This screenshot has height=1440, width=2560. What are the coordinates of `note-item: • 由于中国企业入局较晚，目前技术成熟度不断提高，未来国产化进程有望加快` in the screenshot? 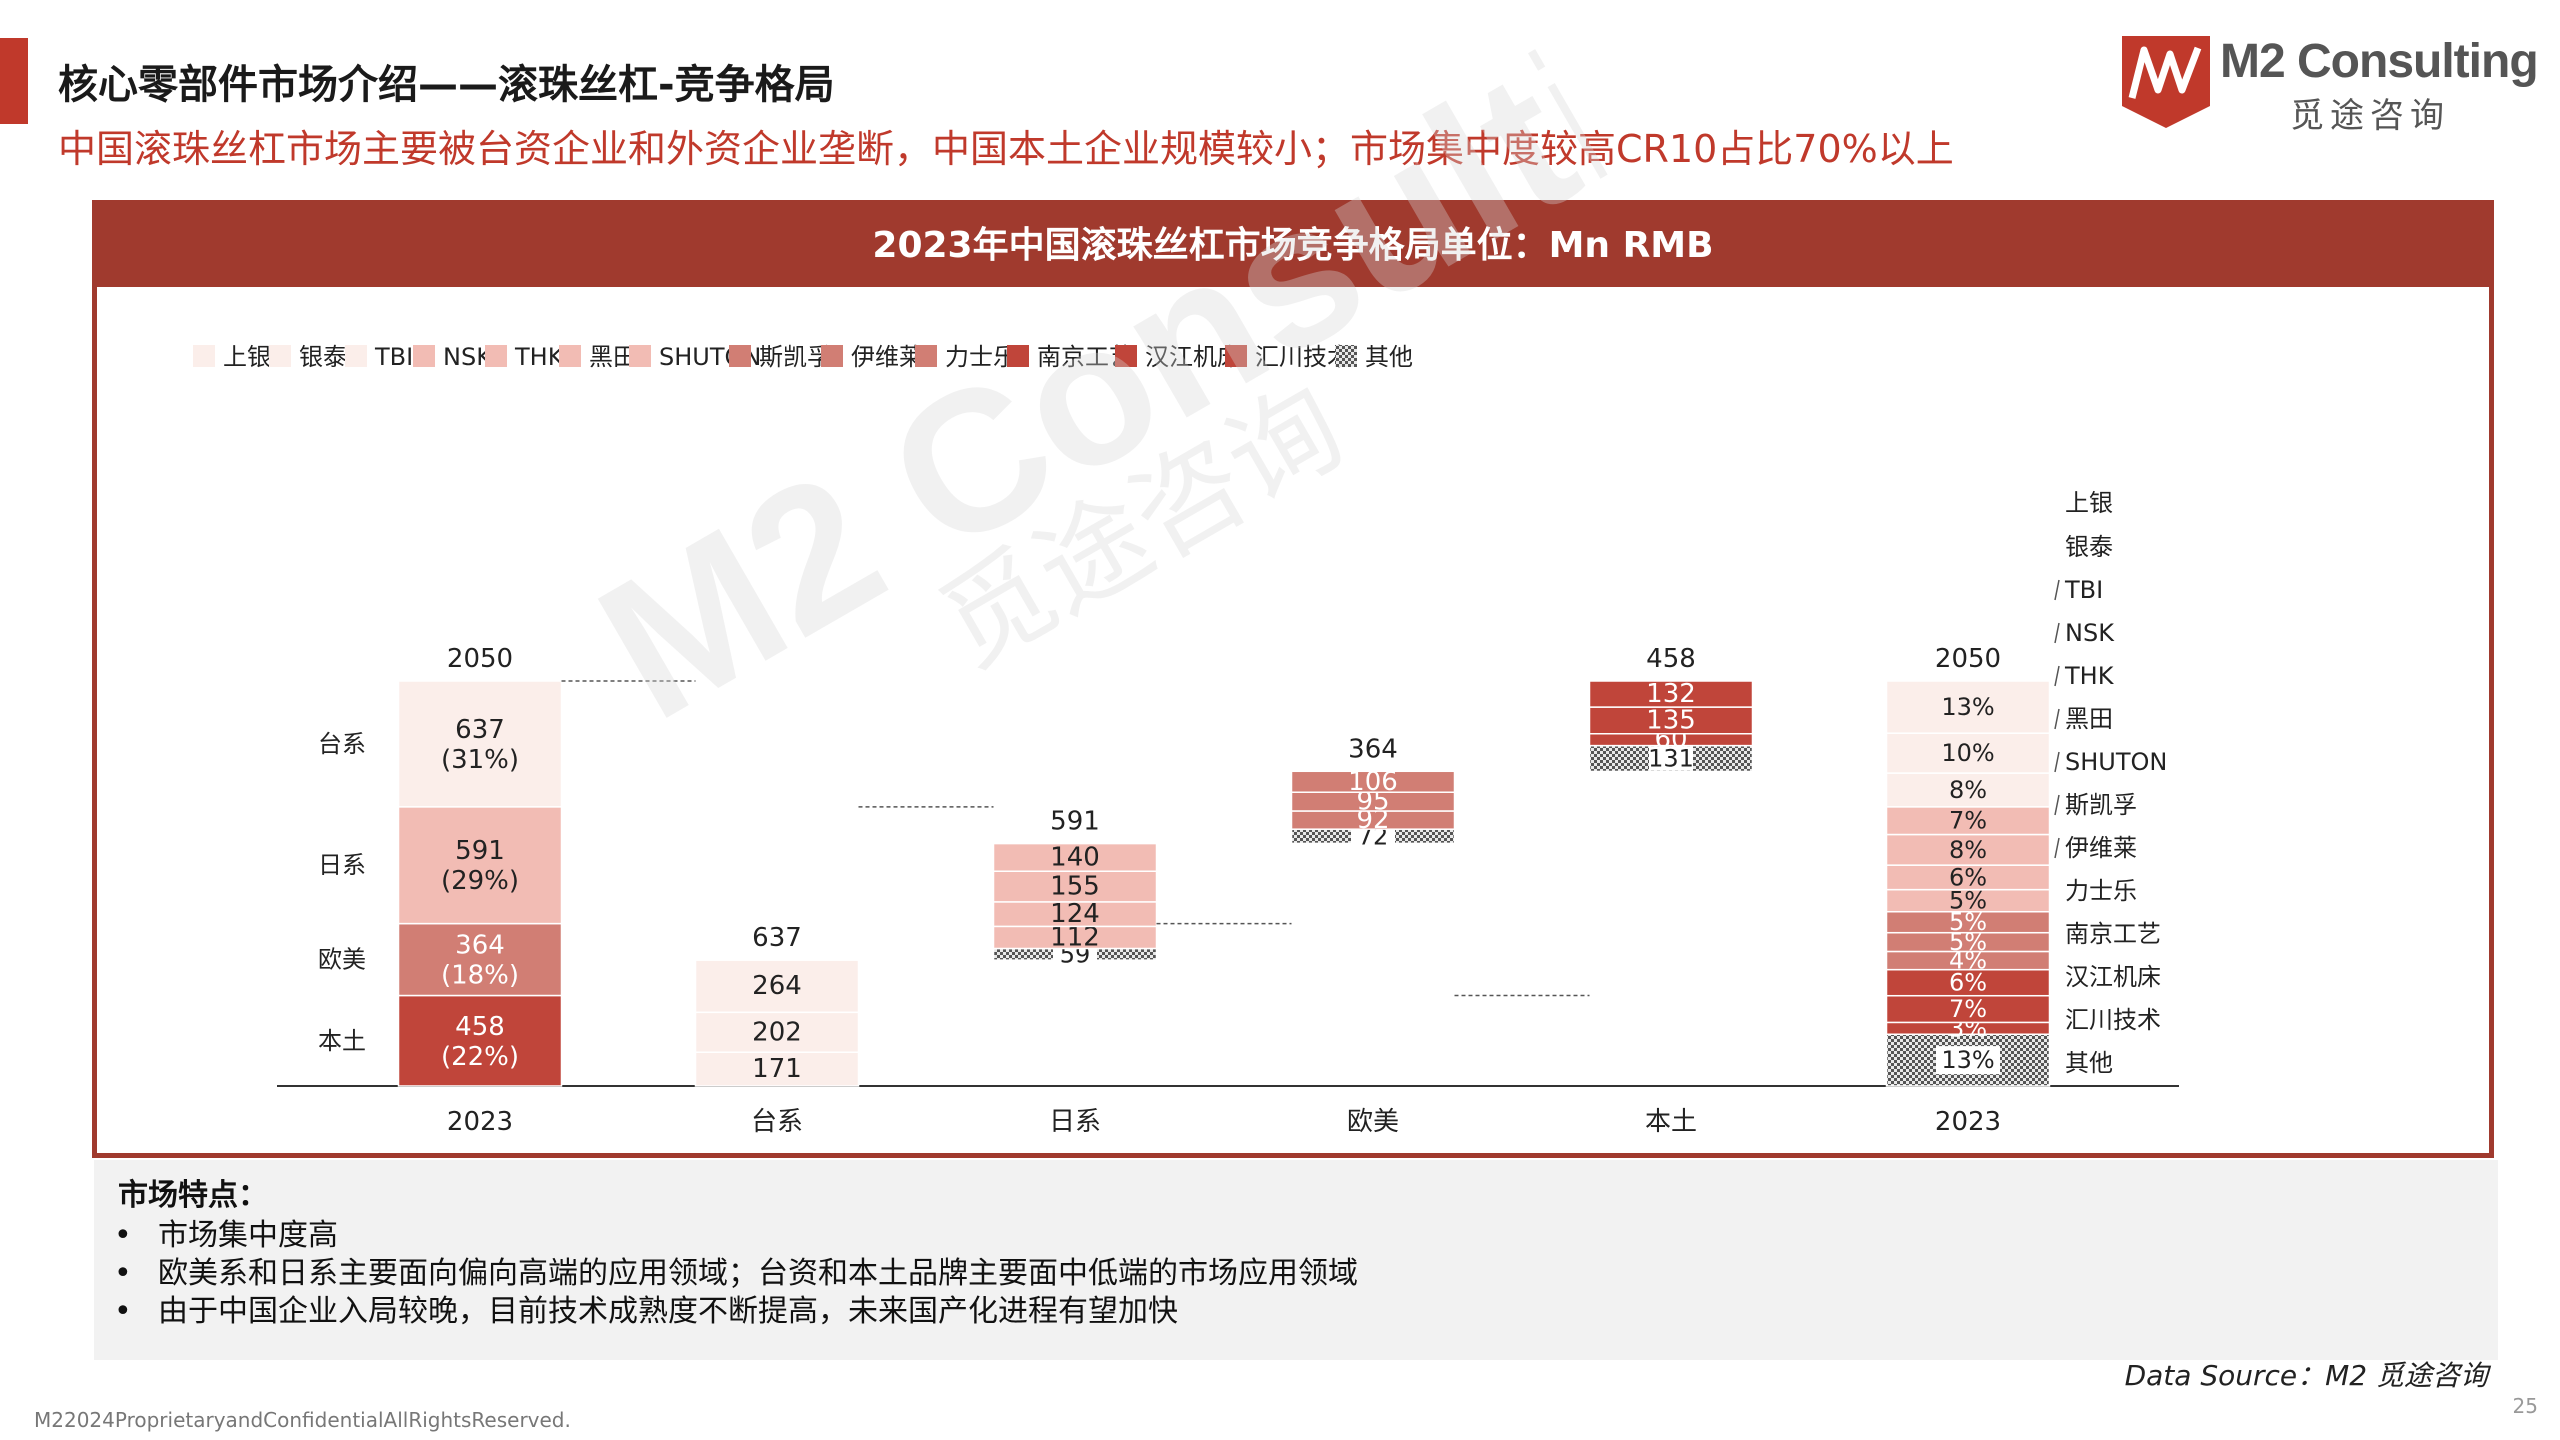 It's located at (646, 1311).